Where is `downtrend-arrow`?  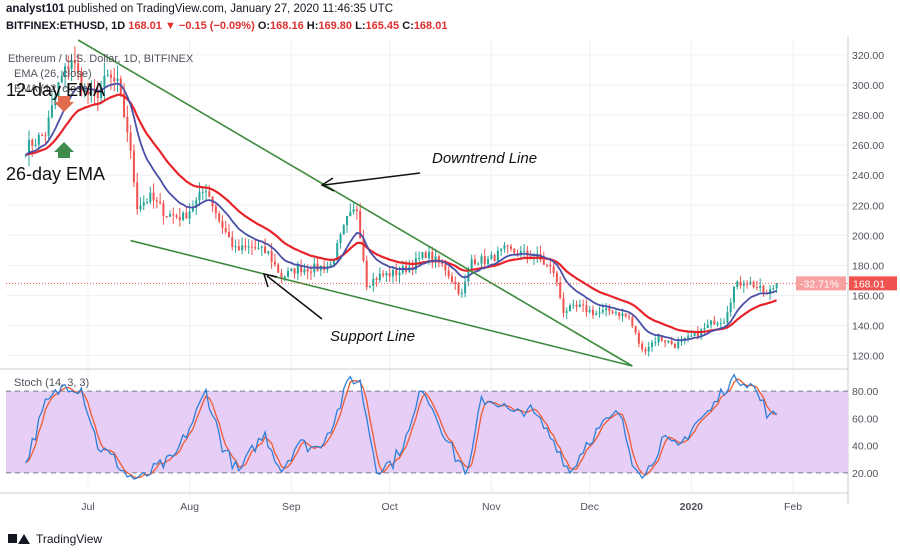
downtrend-arrow is located at coordinates (372, 179).